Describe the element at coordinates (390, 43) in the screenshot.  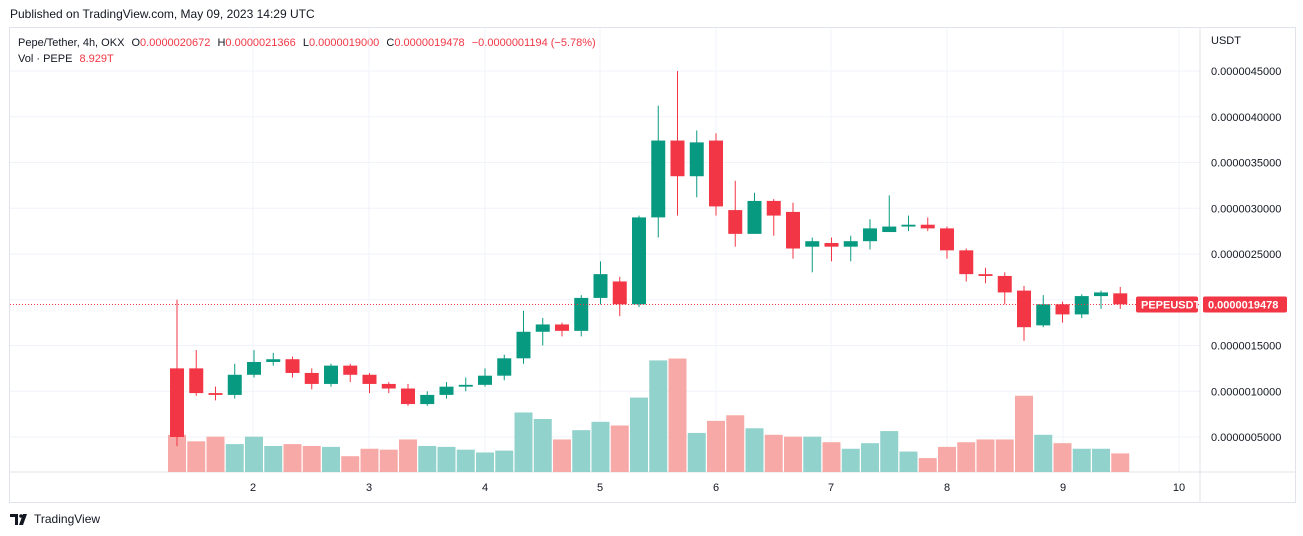
I see `close-label: C` at that location.